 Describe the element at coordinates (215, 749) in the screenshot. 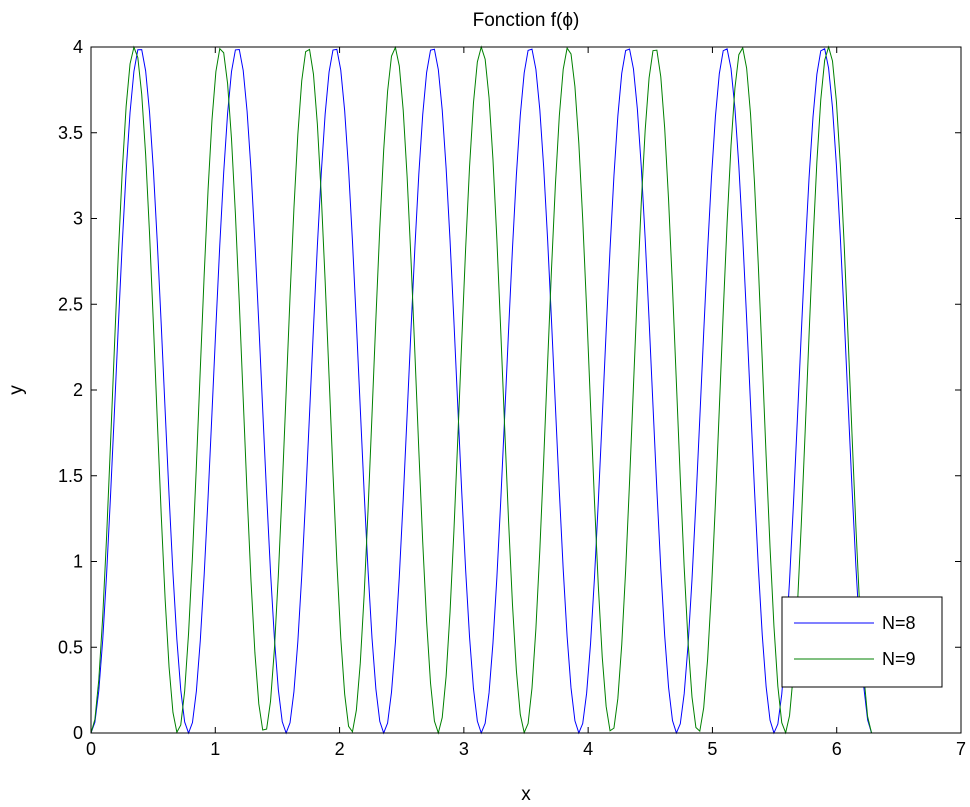

I see `x-tick-label: 1` at that location.